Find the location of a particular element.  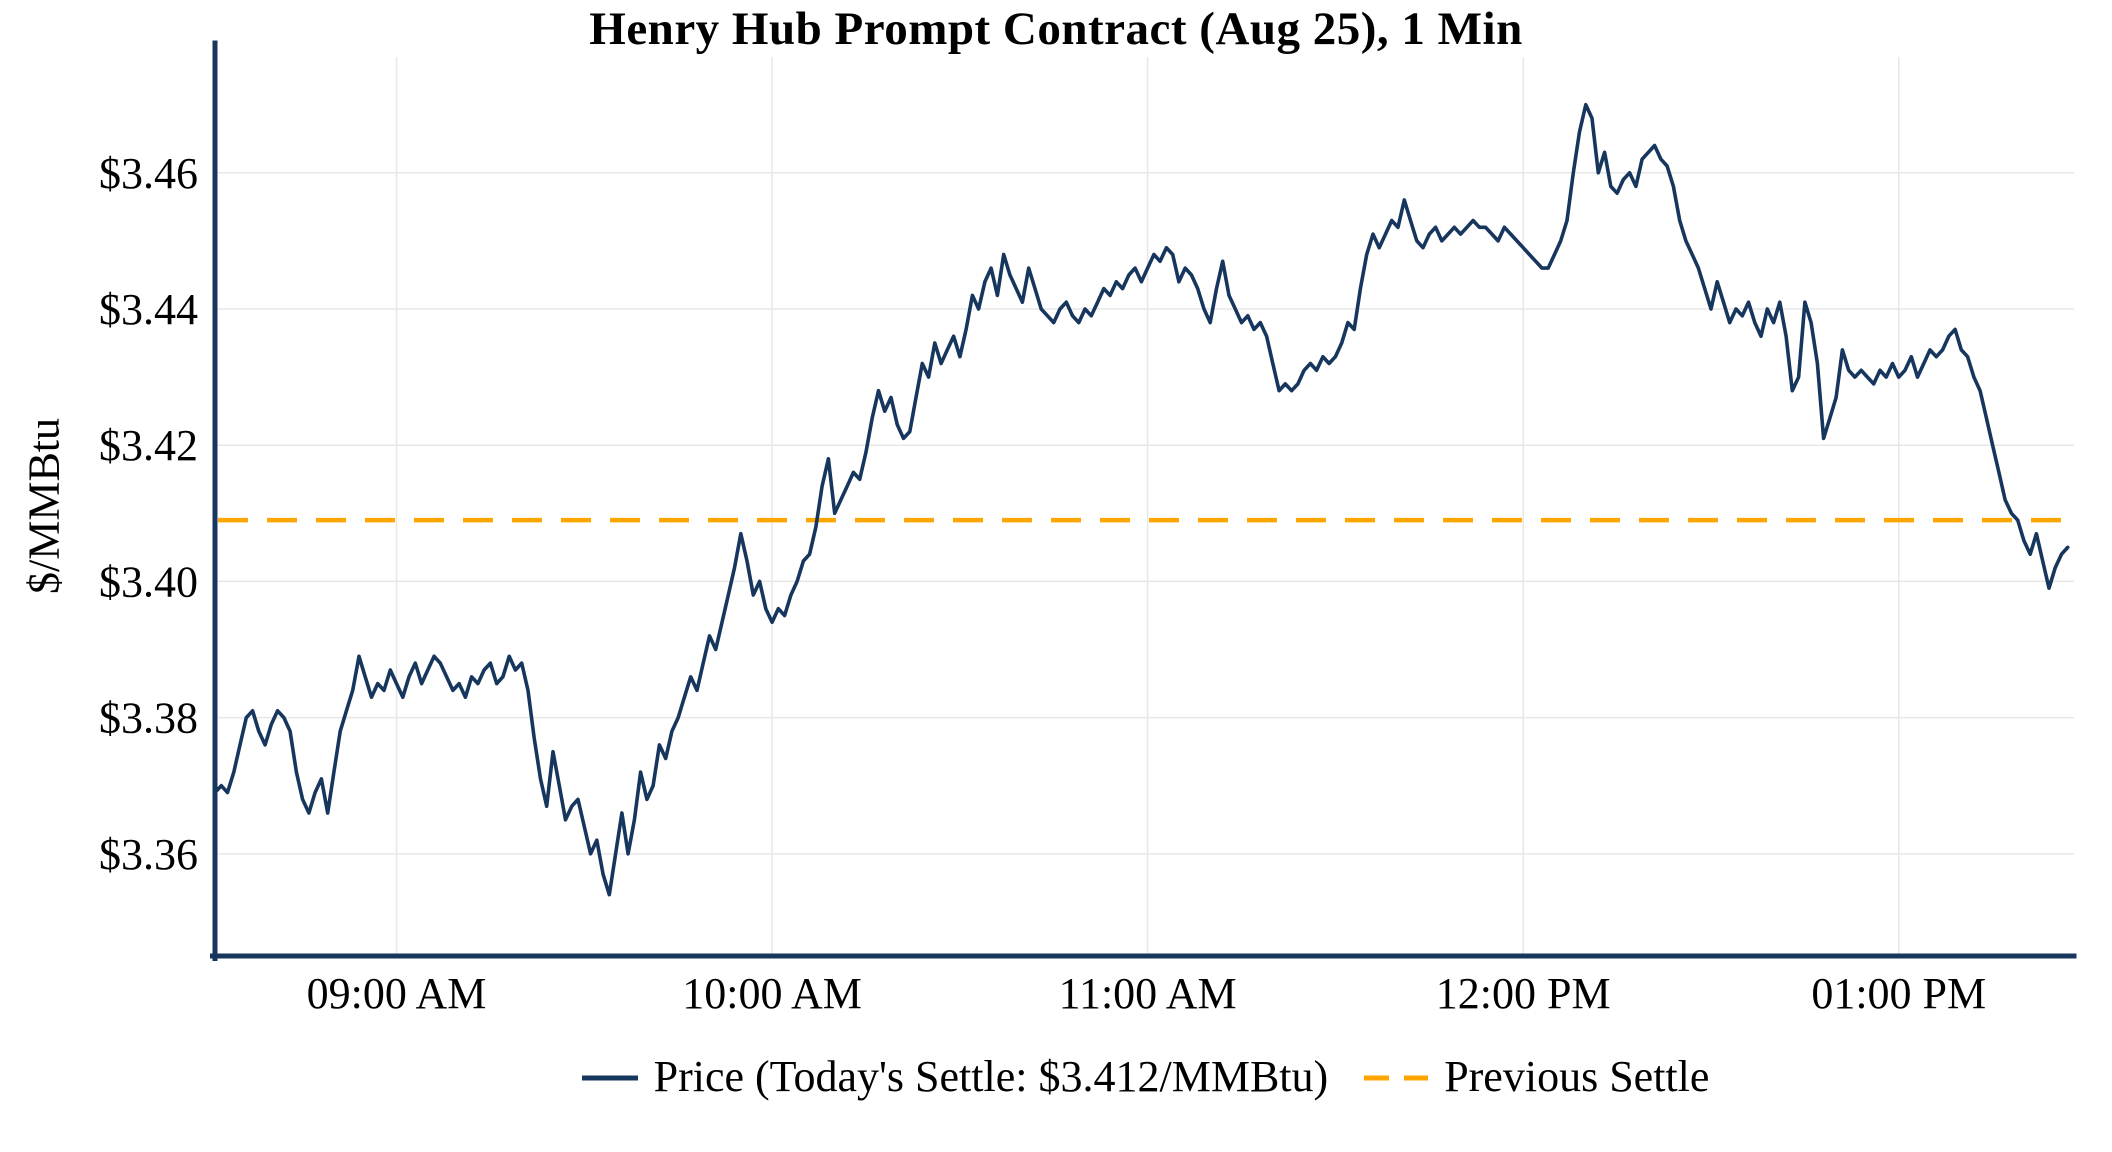

previous-settle-dashed-line-icon is located at coordinates (1396, 1078).